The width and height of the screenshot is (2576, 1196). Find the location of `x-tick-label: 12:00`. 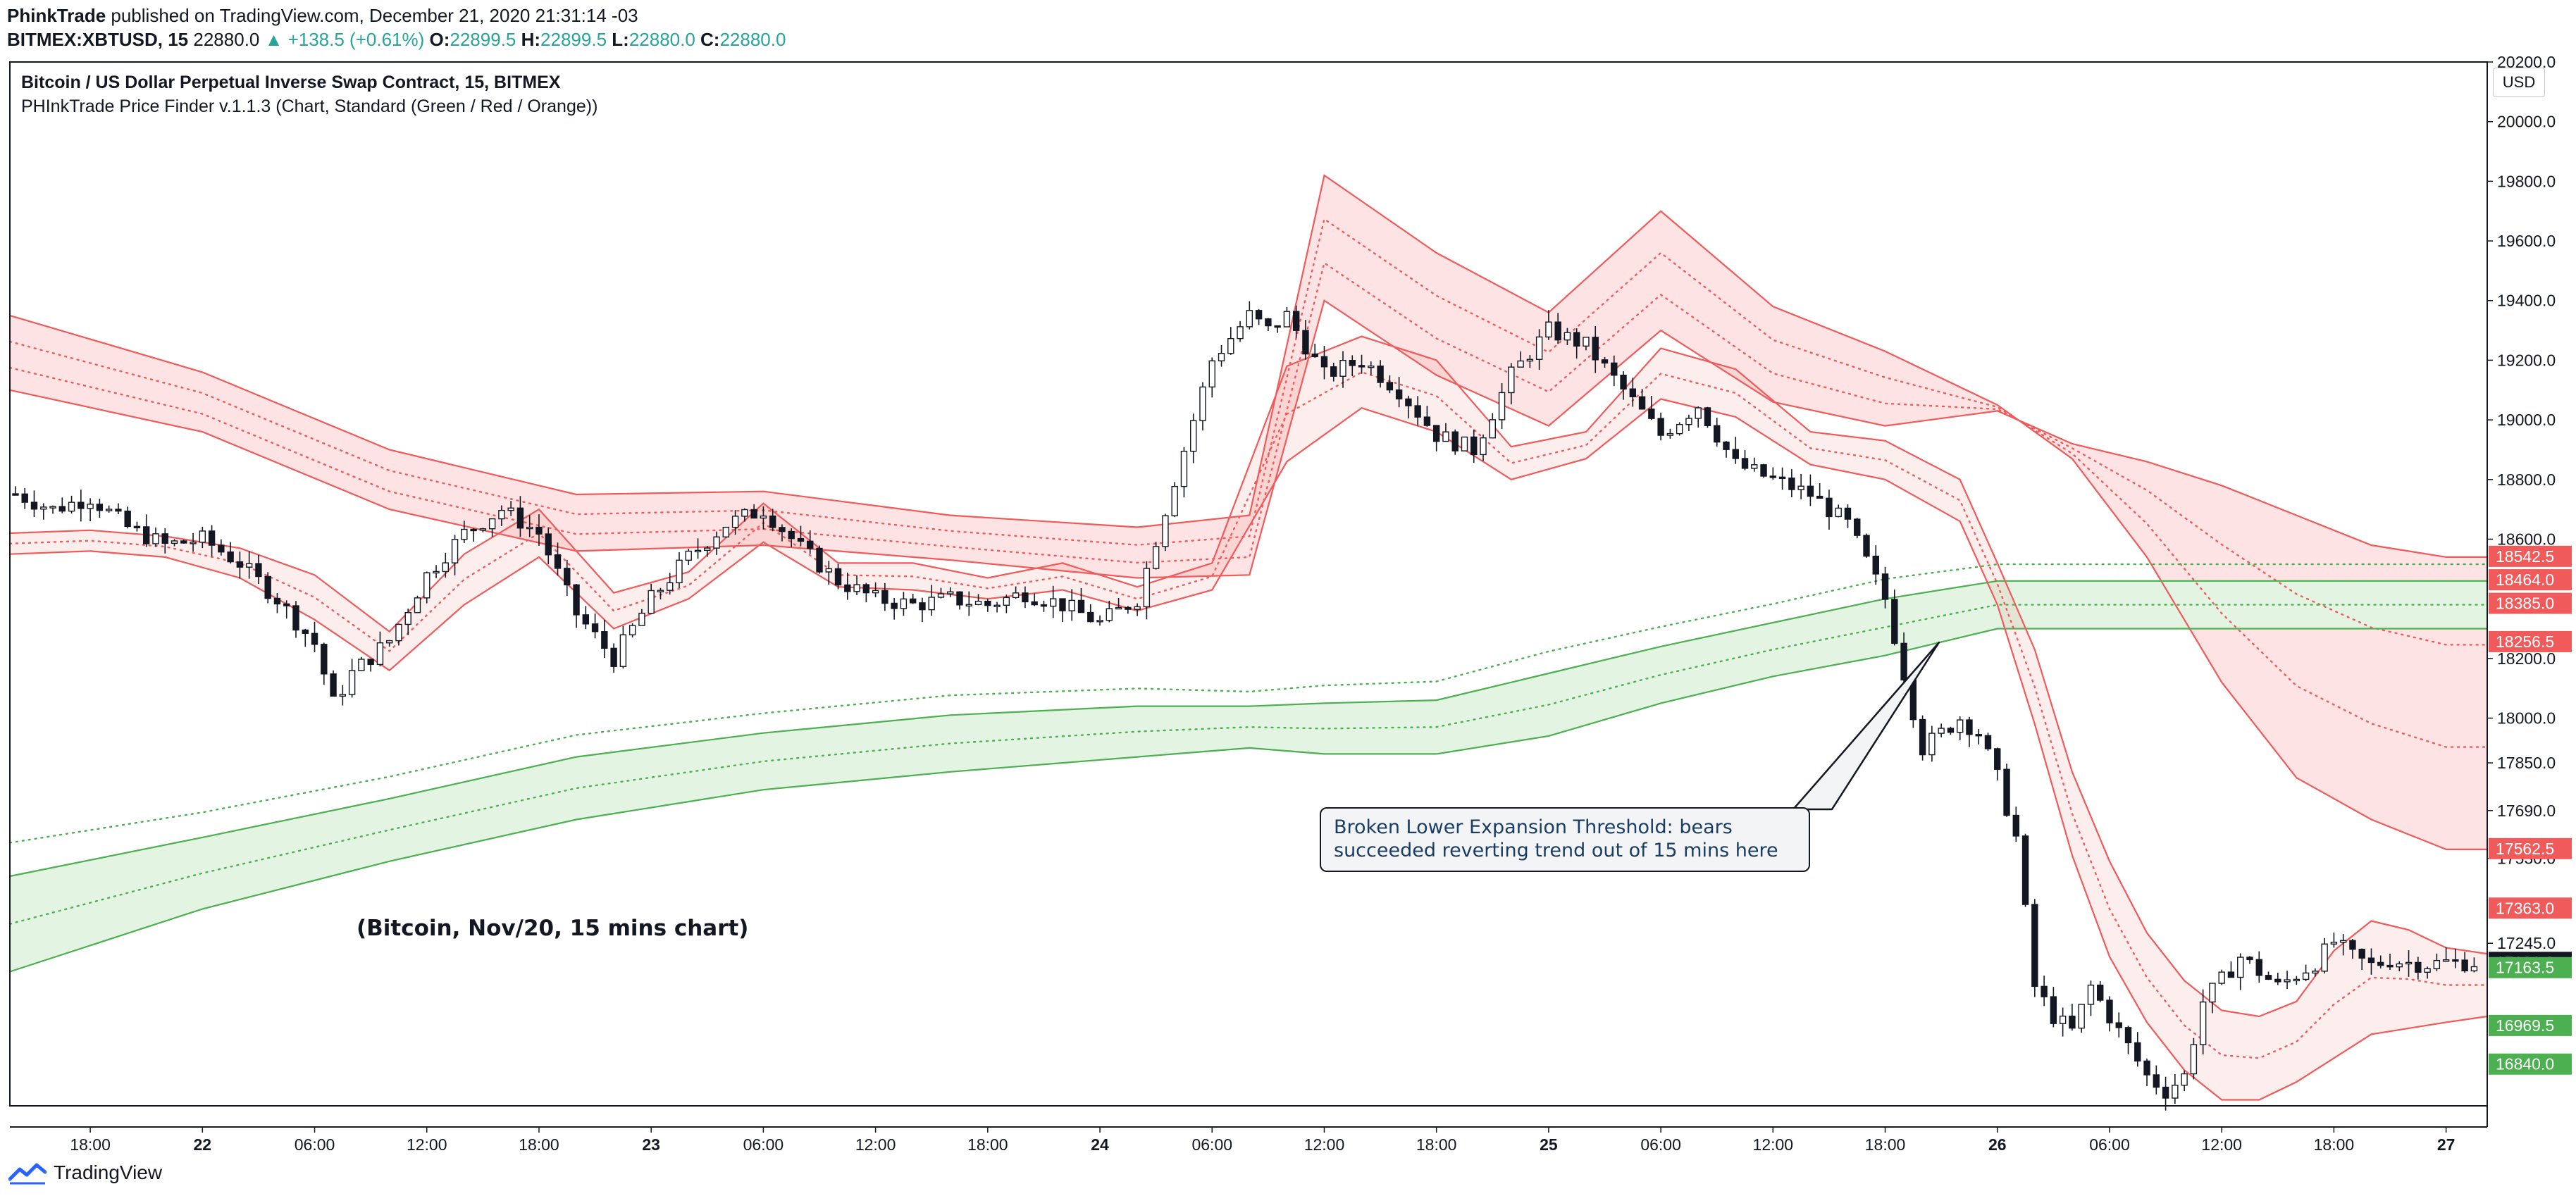

x-tick-label: 12:00 is located at coordinates (427, 1144).